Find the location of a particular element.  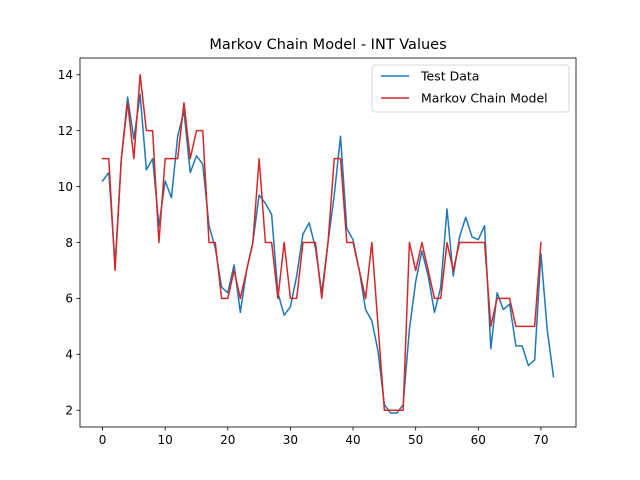

y-tick-label: 12 is located at coordinates (65, 131).